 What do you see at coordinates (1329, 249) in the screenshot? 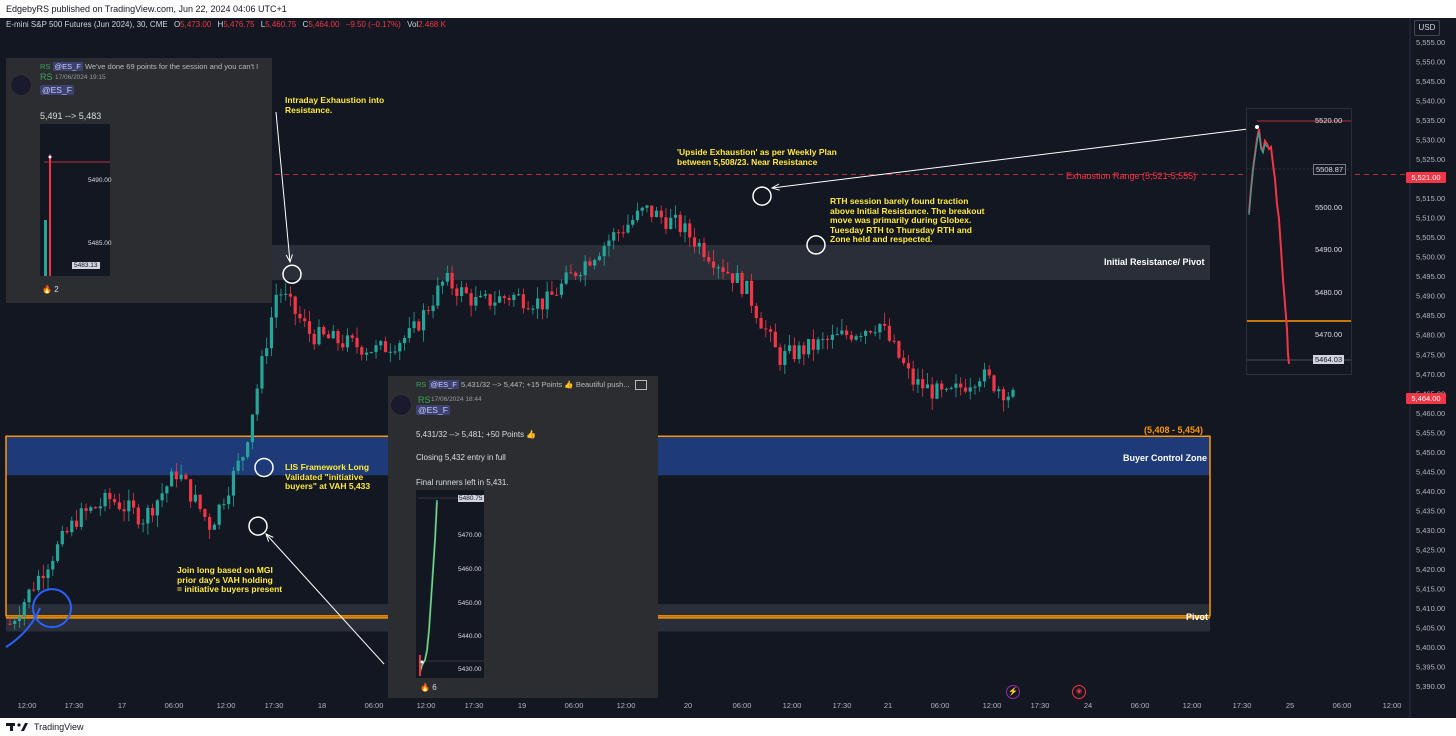
I see `chart3-tick-4: 5490.00` at bounding box center [1329, 249].